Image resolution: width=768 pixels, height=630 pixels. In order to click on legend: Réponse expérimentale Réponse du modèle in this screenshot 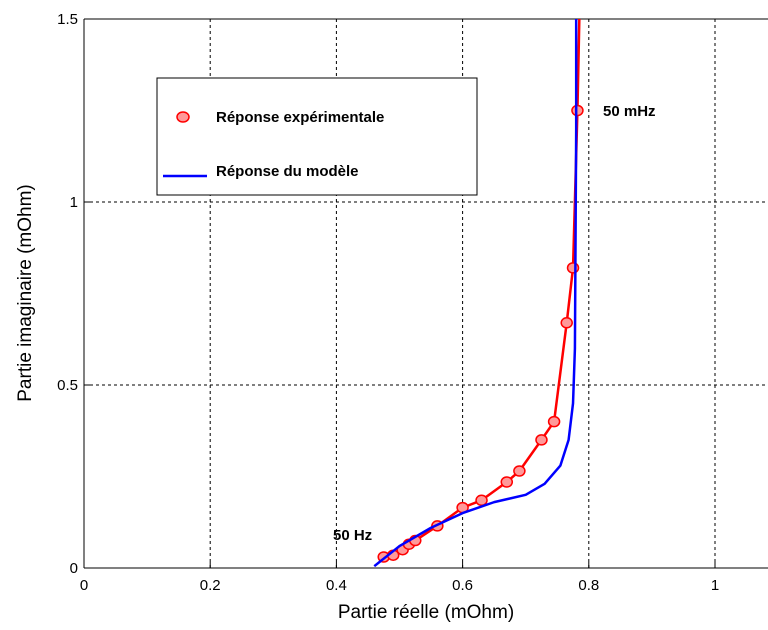, I will do `click(317, 136)`.